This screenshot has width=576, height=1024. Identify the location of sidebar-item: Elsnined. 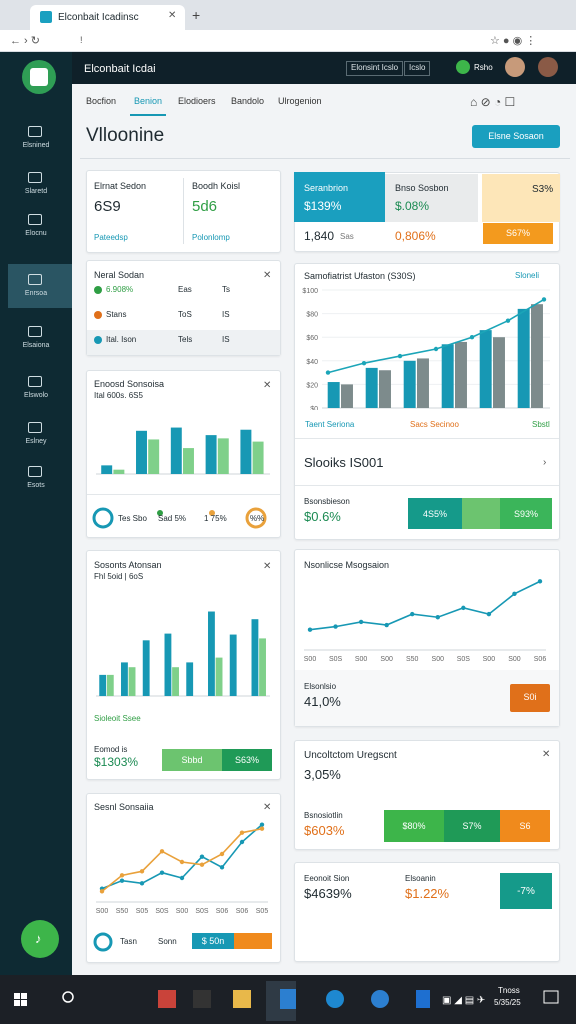
(36, 145).